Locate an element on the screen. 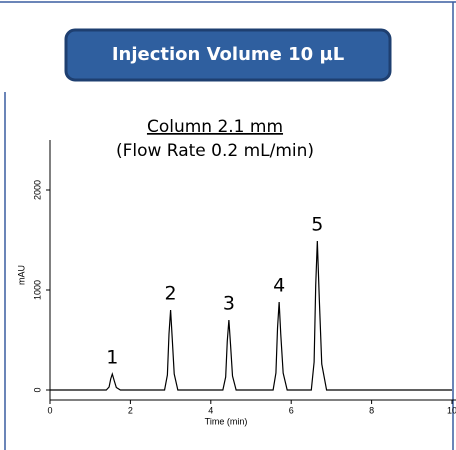 The width and height of the screenshot is (456, 450). banner-box is located at coordinates (228, 55).